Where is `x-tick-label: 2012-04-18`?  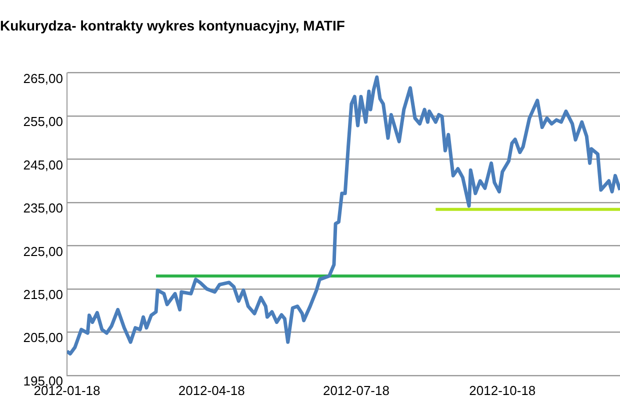 x-tick-label: 2012-04-18 is located at coordinates (211, 390).